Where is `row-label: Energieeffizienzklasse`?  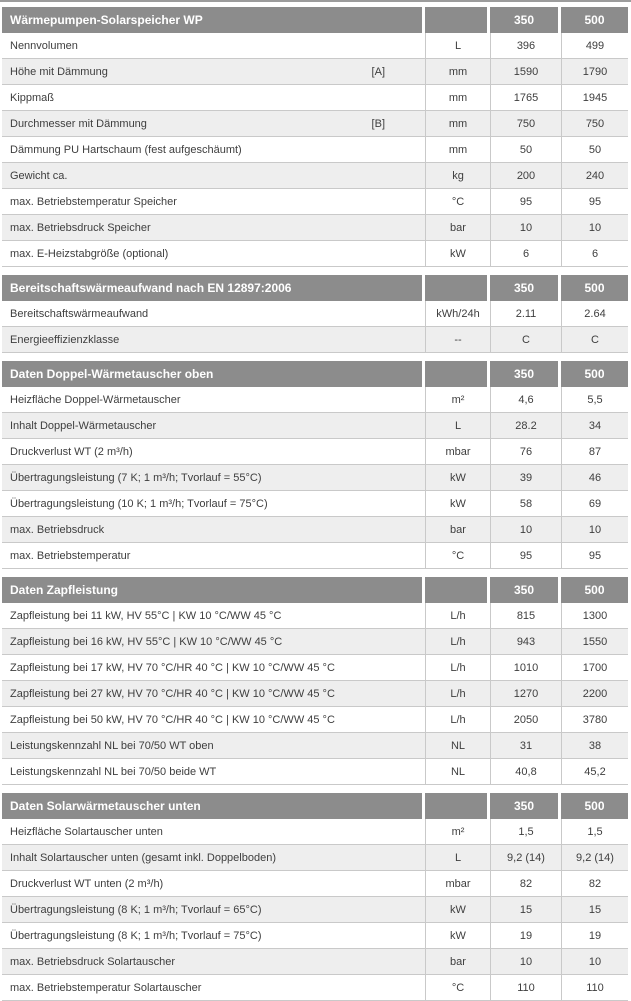 row-label: Energieeffizienzklasse is located at coordinates (65, 339).